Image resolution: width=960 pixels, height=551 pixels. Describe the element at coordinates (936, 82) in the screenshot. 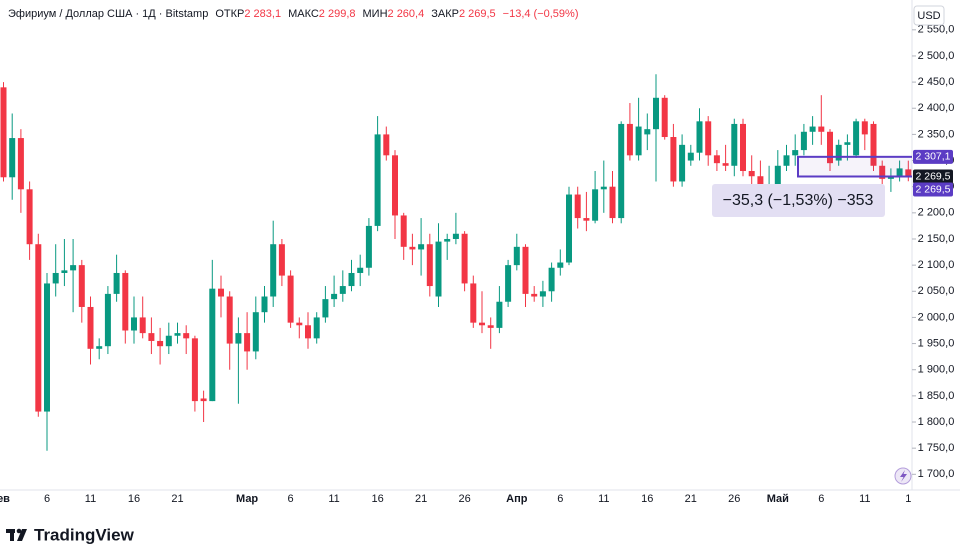

I see `y-tick-label: 2 450,0` at that location.